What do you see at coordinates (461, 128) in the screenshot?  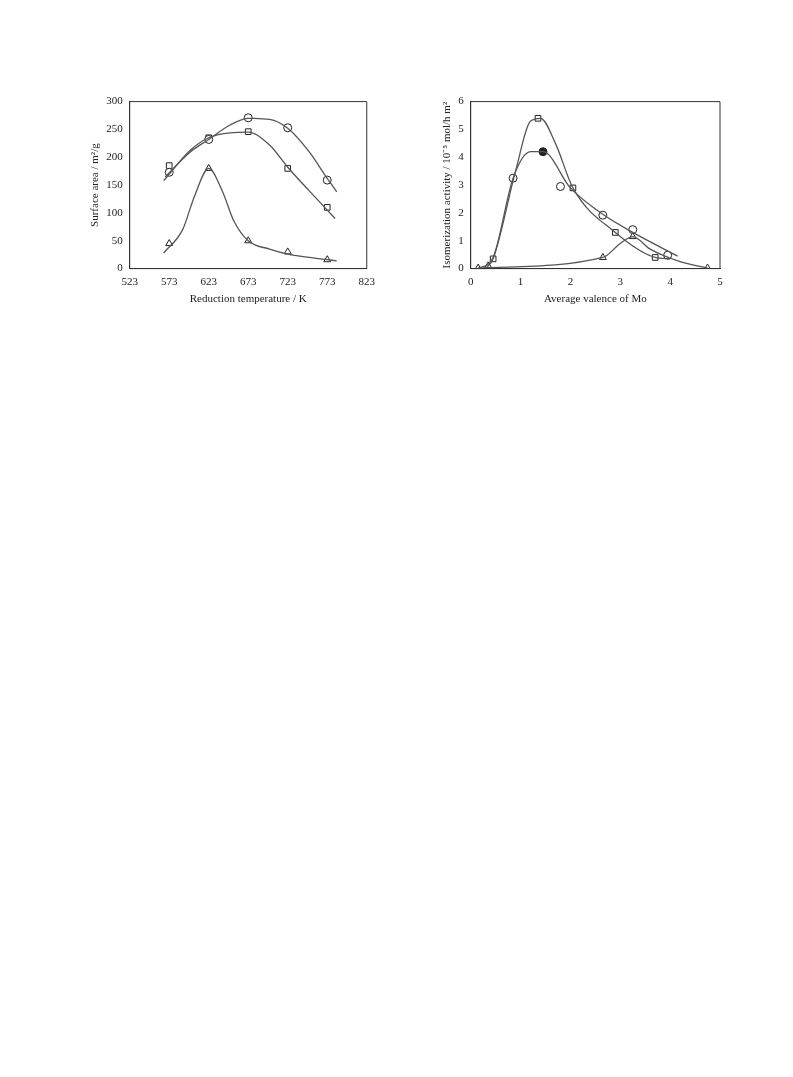 I see `y-tick-label: 5` at bounding box center [461, 128].